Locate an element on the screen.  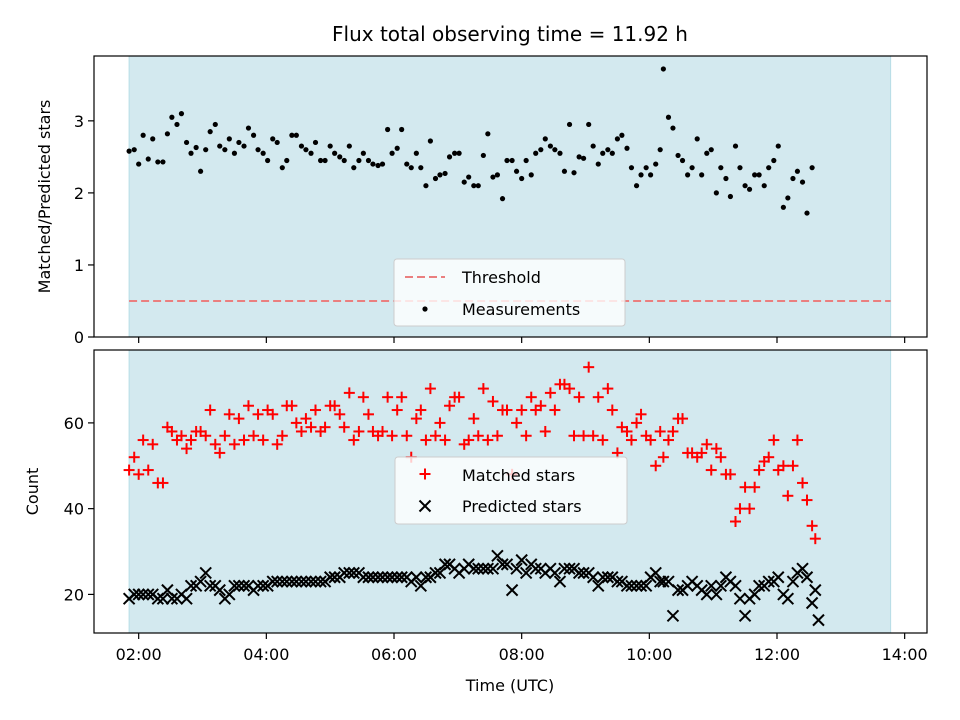
x-tick-label: 04:00 is located at coordinates (266, 654).